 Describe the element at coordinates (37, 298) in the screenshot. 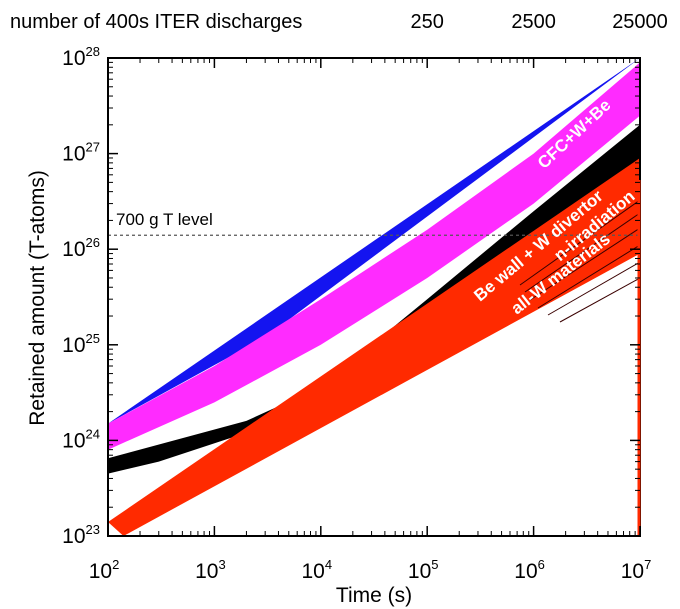

I see `y-axis-title: Retained amount (T-atoms)` at that location.